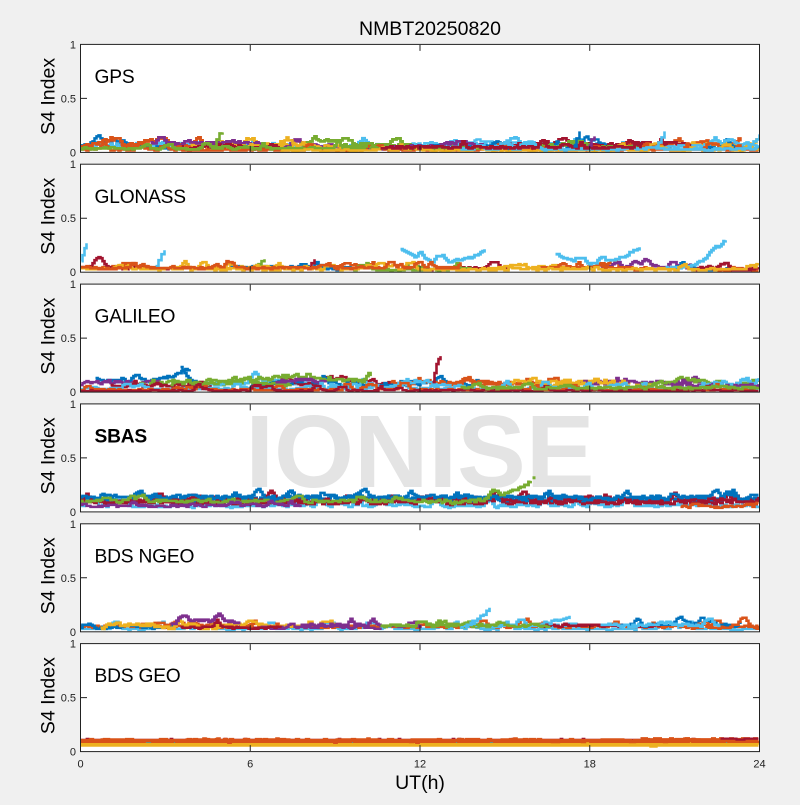 The height and width of the screenshot is (805, 800). I want to click on svg-text: SBAS, so click(121, 437).